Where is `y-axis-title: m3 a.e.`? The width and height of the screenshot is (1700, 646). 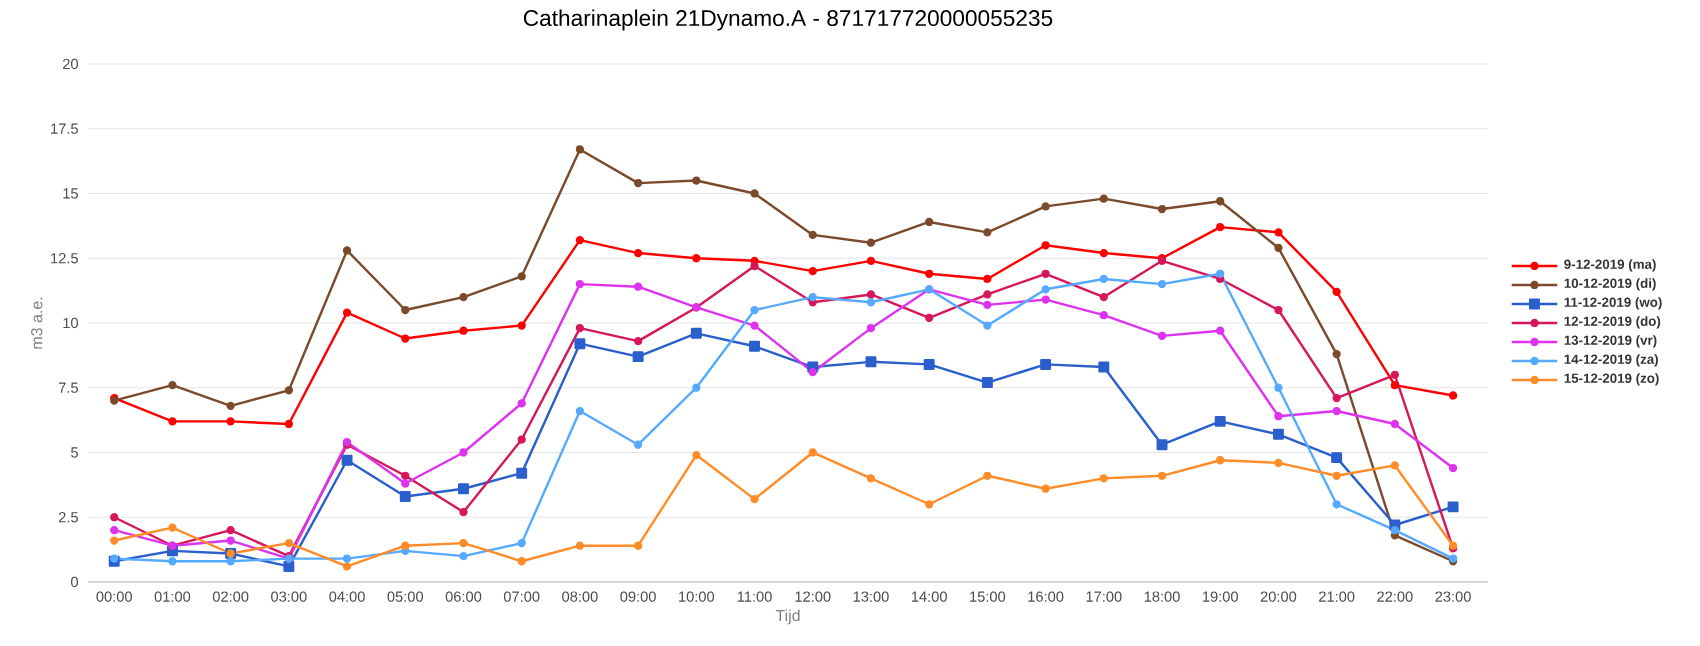 y-axis-title: m3 a.e. is located at coordinates (37, 323).